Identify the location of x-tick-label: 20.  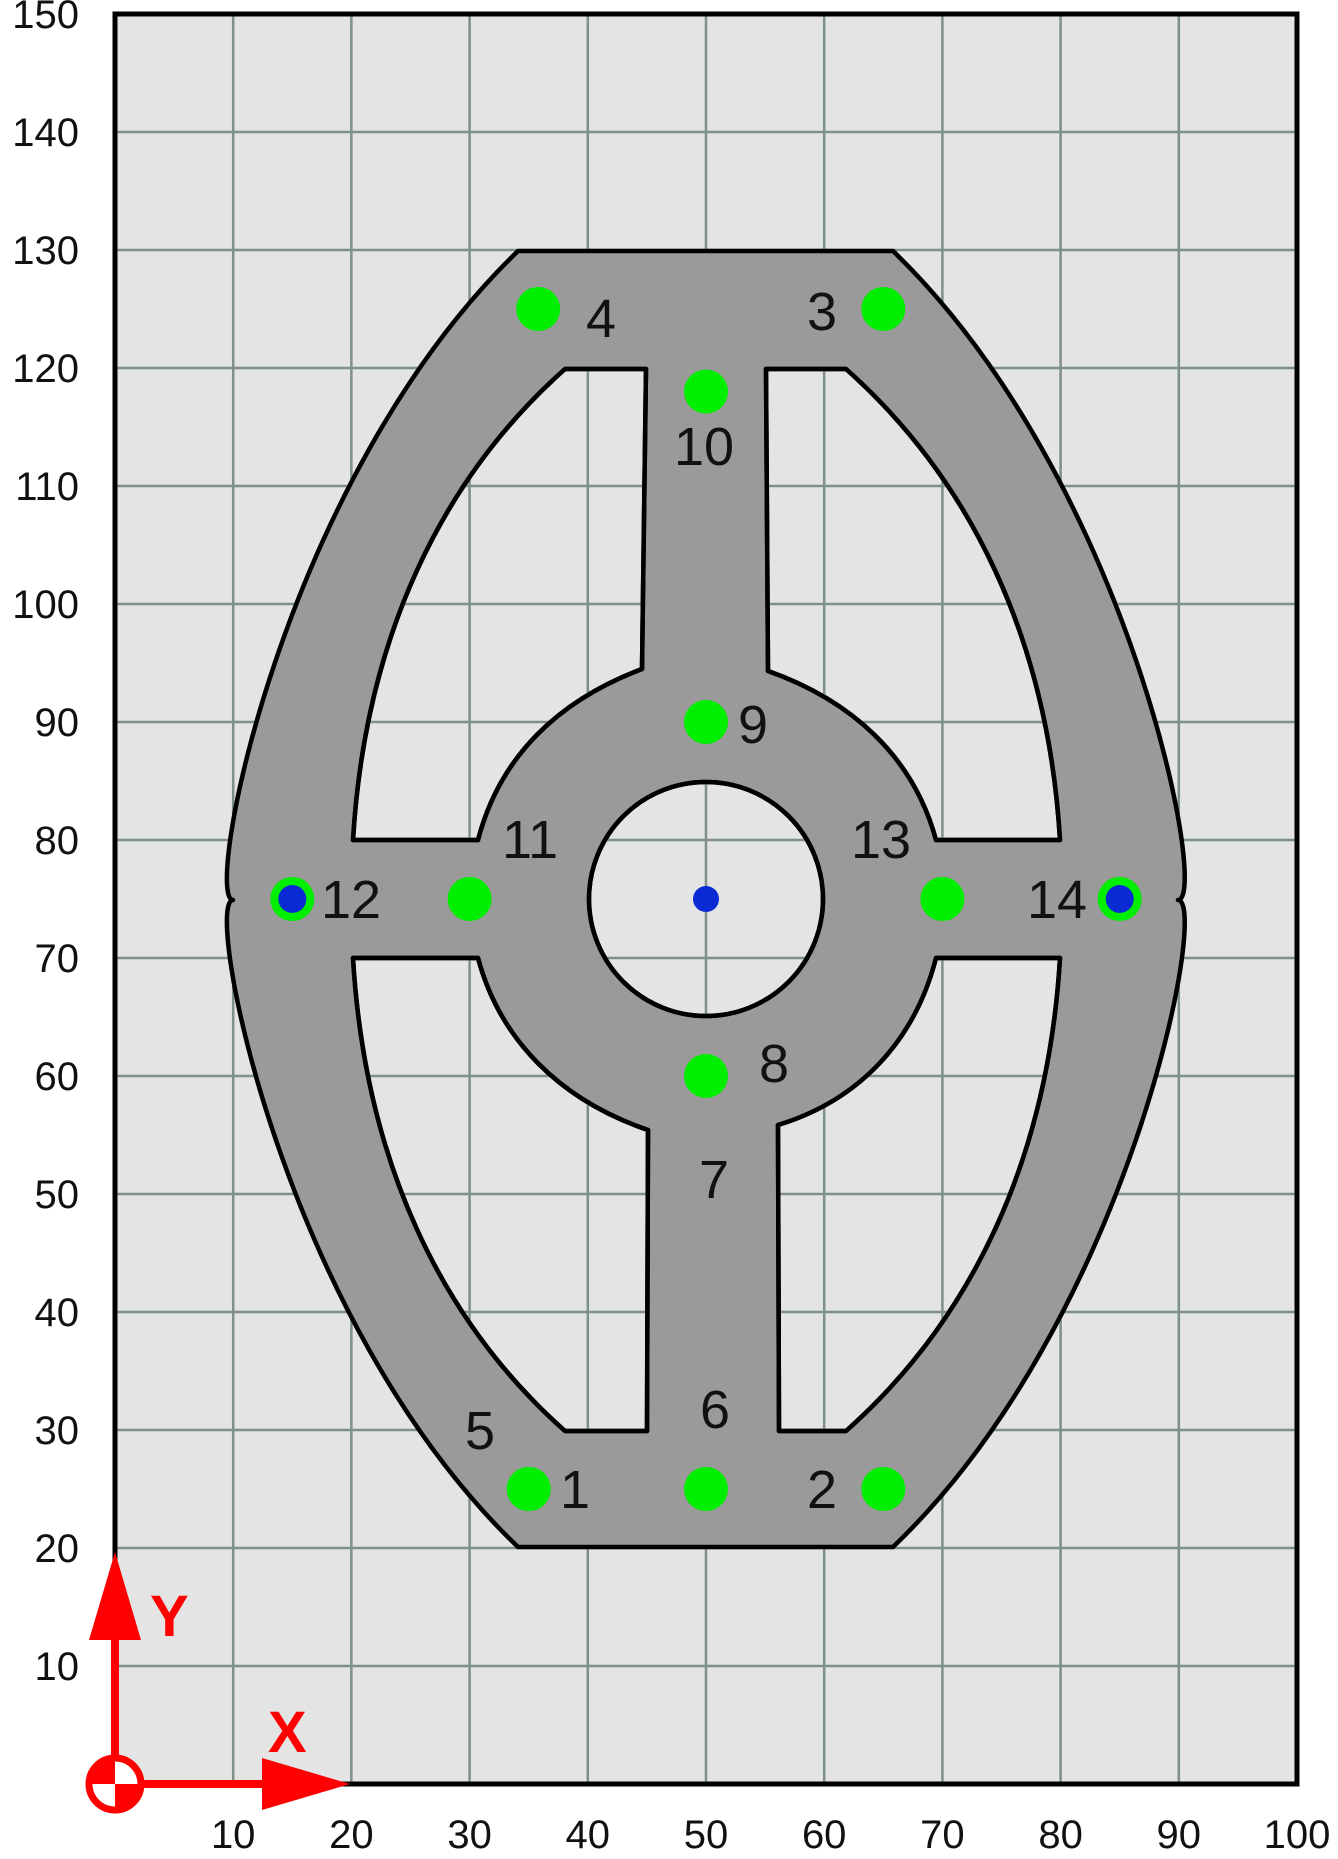
(351, 1835).